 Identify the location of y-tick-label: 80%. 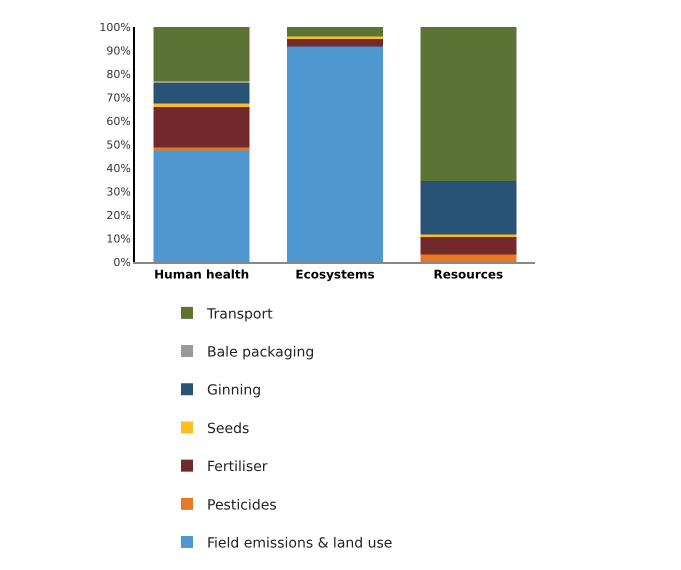
(118, 74).